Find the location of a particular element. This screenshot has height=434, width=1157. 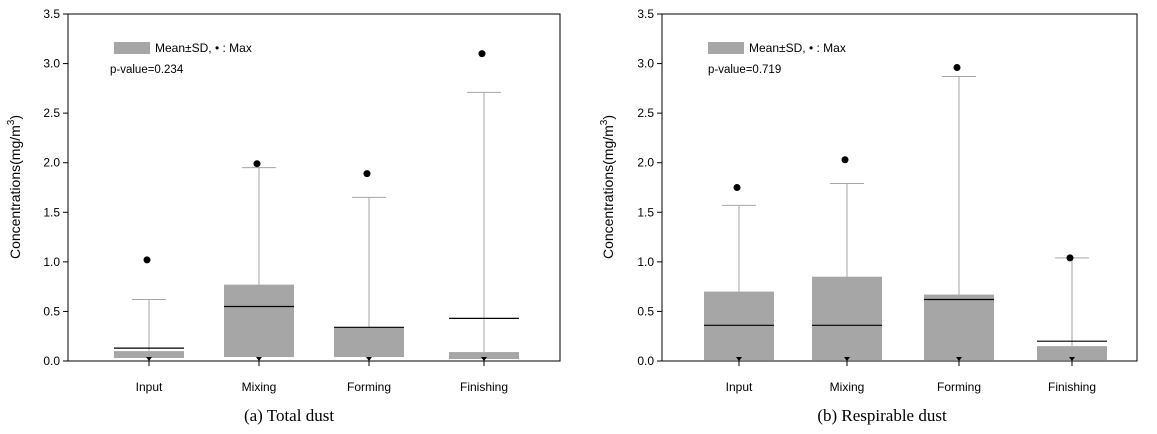

chart-caption: (a) Total dust is located at coordinates (289, 415).